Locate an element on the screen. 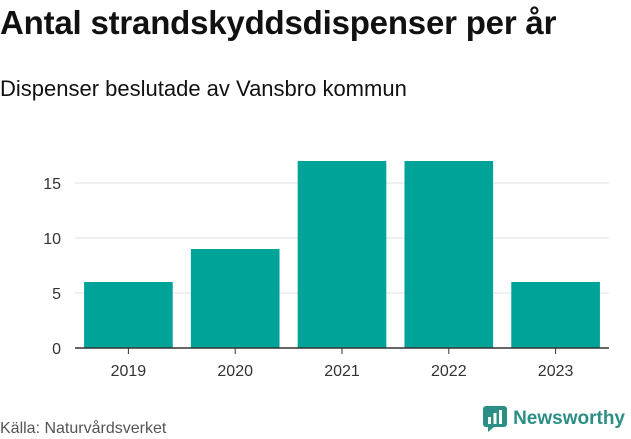 The width and height of the screenshot is (631, 439). y-tick-label: 15 is located at coordinates (52, 184).